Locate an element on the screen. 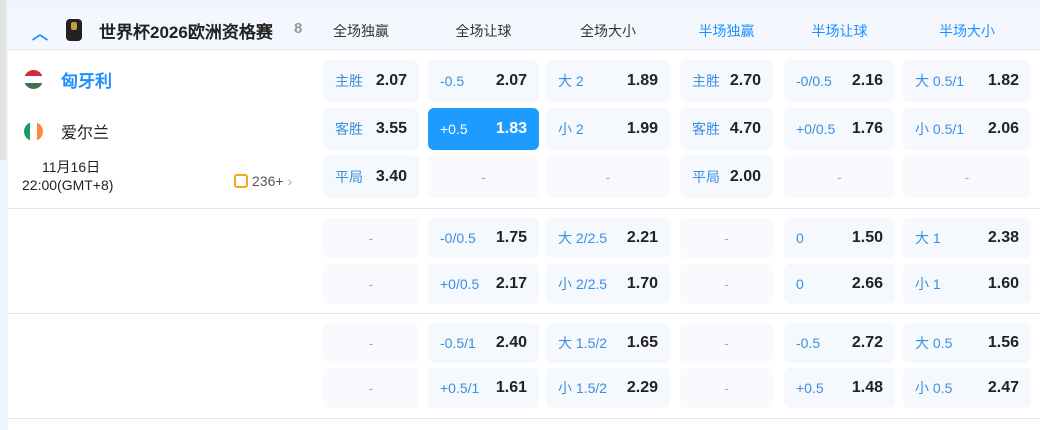 This screenshot has height=430, width=1040. odds-label: 大 0.5/1 is located at coordinates (940, 81).